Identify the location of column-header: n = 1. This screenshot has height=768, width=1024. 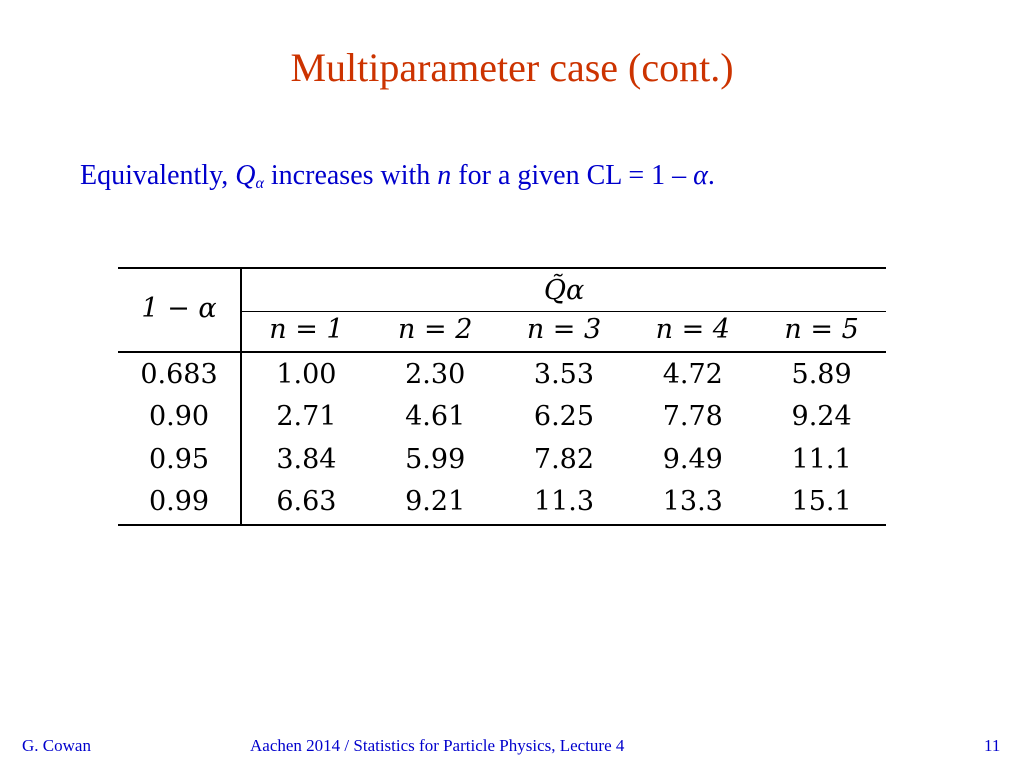
(306, 329).